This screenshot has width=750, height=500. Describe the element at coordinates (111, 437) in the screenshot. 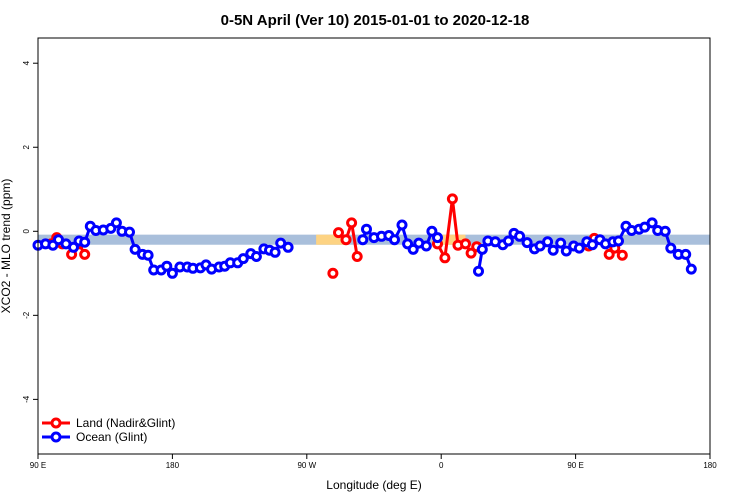

I see `legend-ocean-label: Ocean (Glint)` at that location.